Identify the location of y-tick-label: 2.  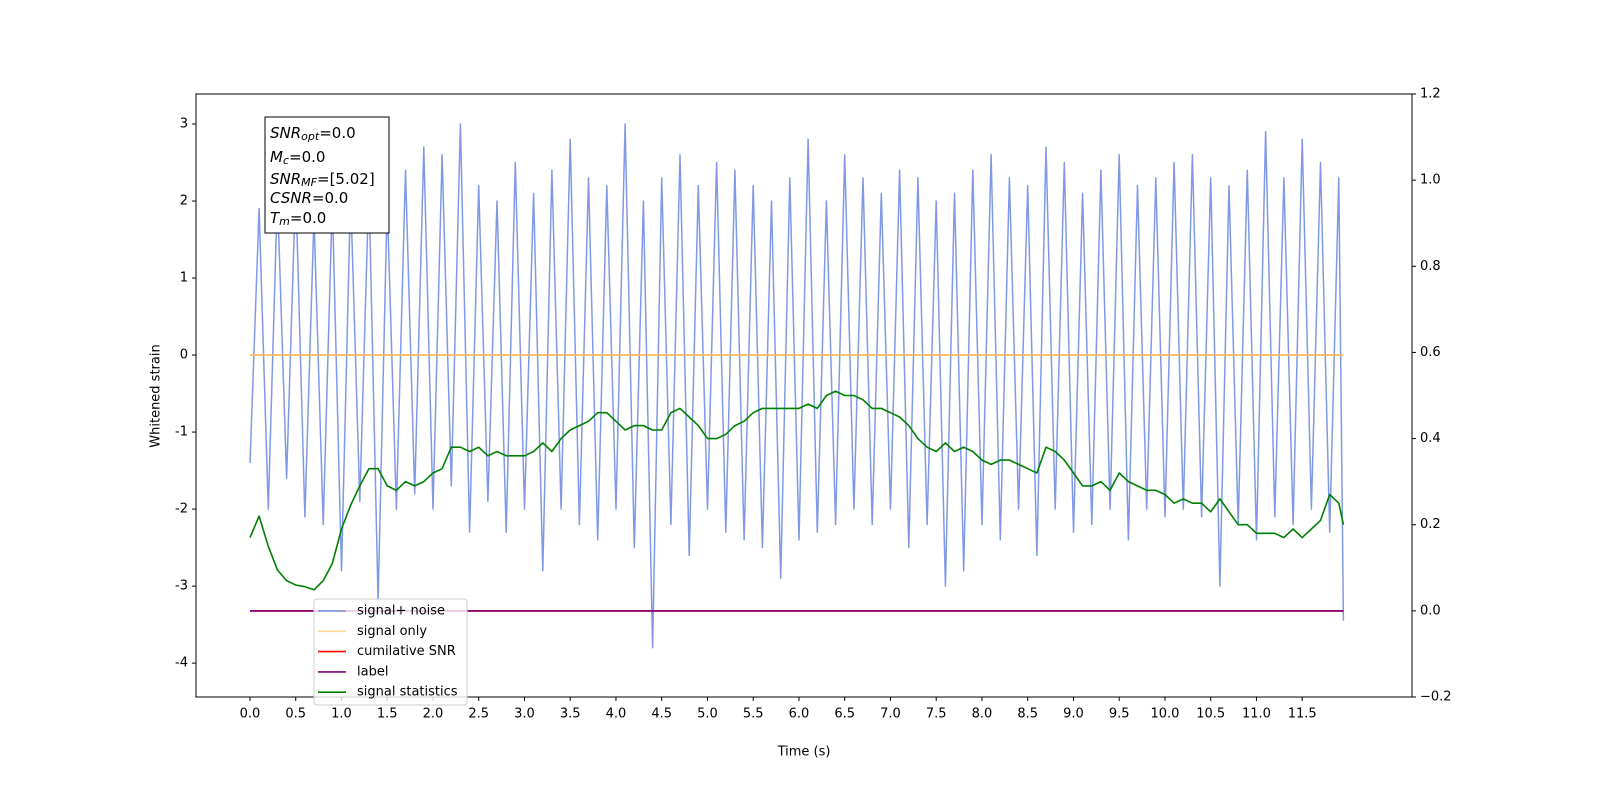
(184, 201).